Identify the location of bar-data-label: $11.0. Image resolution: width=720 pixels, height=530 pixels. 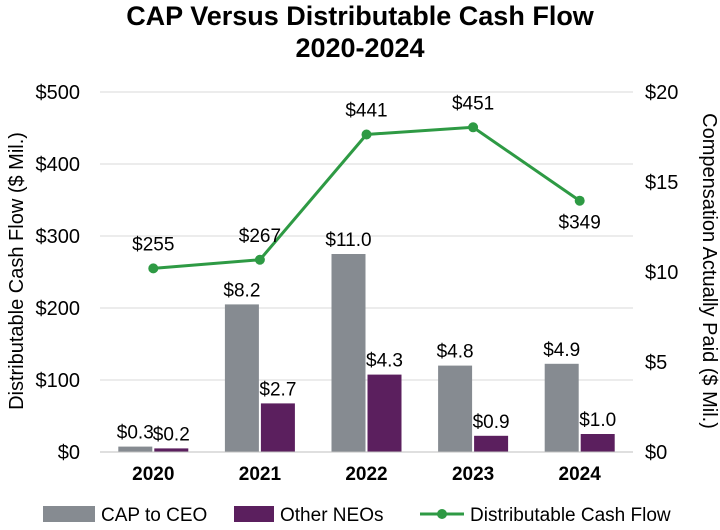
(348, 240).